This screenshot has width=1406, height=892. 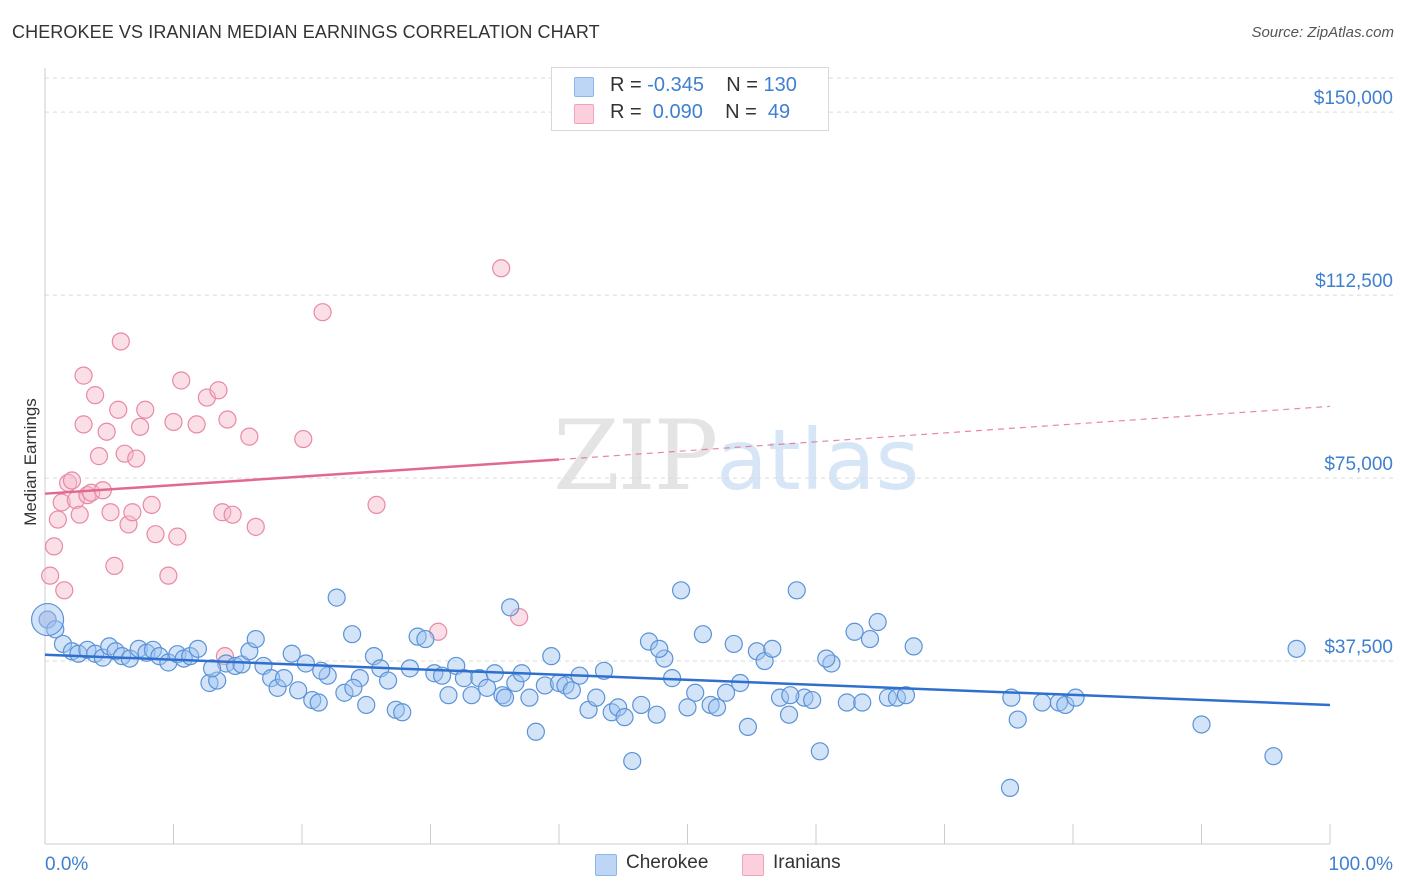 I want to click on y-tick-label: $112,500, so click(x=1354, y=281).